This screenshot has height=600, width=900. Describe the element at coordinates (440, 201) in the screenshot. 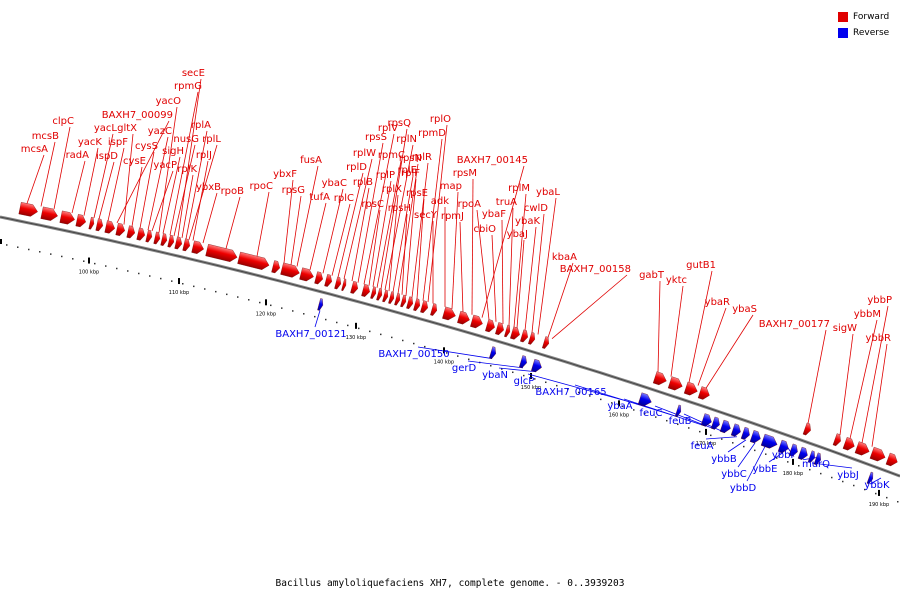

I see `forward-gene-label: adk` at that location.